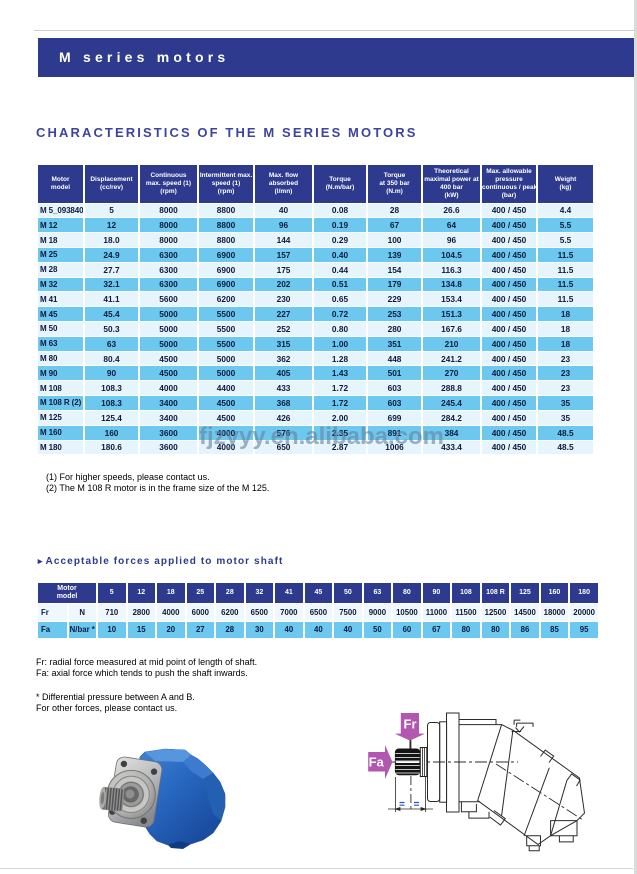 This screenshot has height=874, width=637. What do you see at coordinates (377, 762) in the screenshot?
I see `svg-text: Fa` at bounding box center [377, 762].